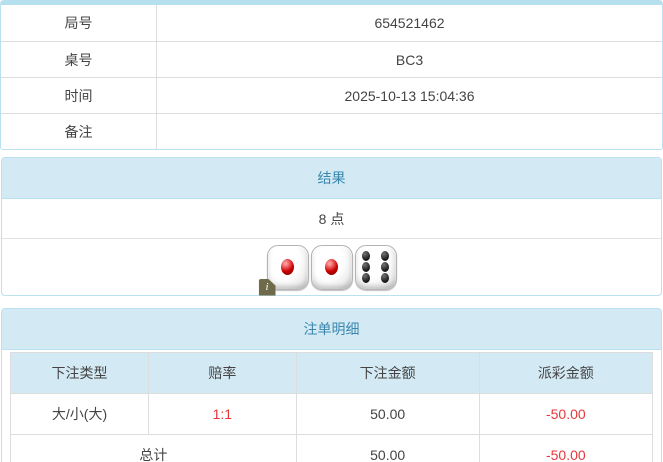  I want to click on game-id-value: 654521462, so click(409, 23).